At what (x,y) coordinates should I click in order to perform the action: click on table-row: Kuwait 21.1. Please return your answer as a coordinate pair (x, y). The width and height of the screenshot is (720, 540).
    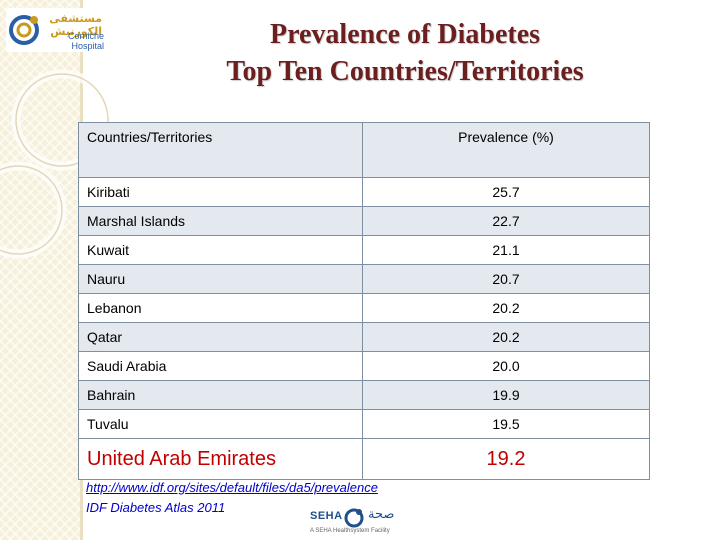
    Looking at the image, I should click on (364, 250).